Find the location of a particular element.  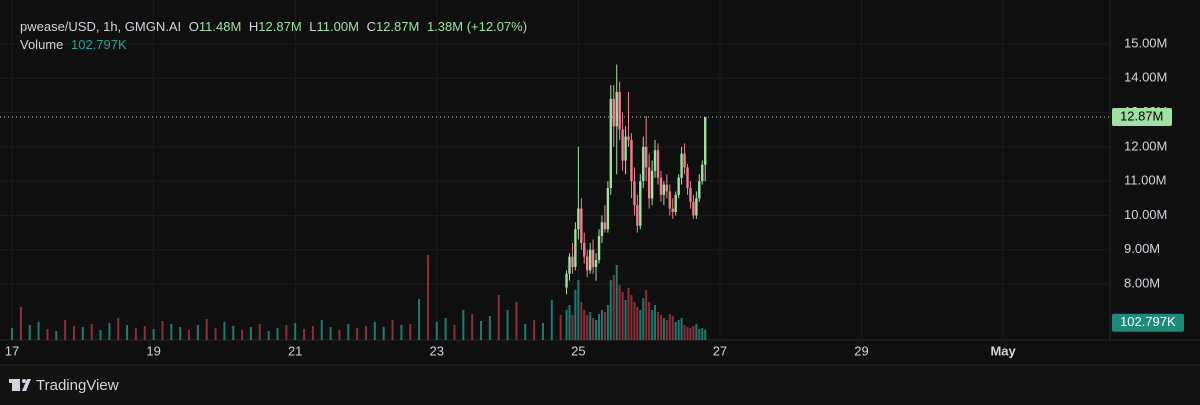

y-tick-label: 9.00M is located at coordinates (1142, 248).